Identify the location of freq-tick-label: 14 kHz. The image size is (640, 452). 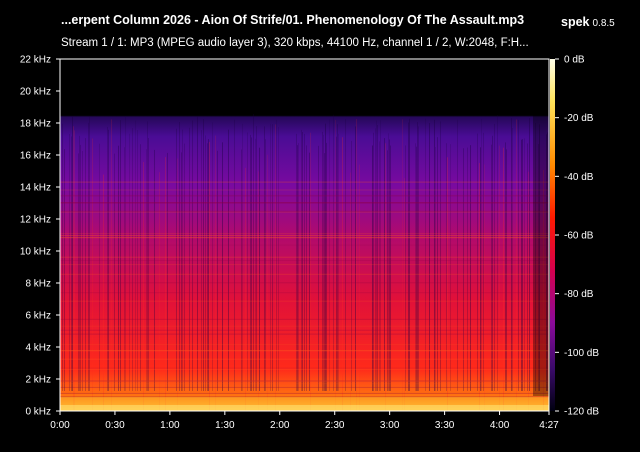
(35, 188).